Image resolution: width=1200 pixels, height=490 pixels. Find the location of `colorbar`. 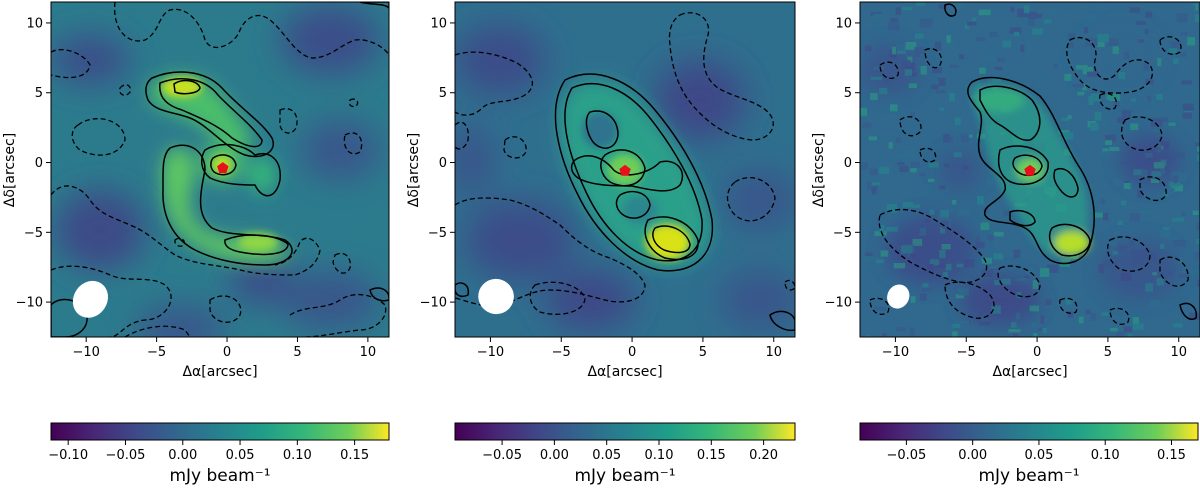

colorbar is located at coordinates (220, 431).